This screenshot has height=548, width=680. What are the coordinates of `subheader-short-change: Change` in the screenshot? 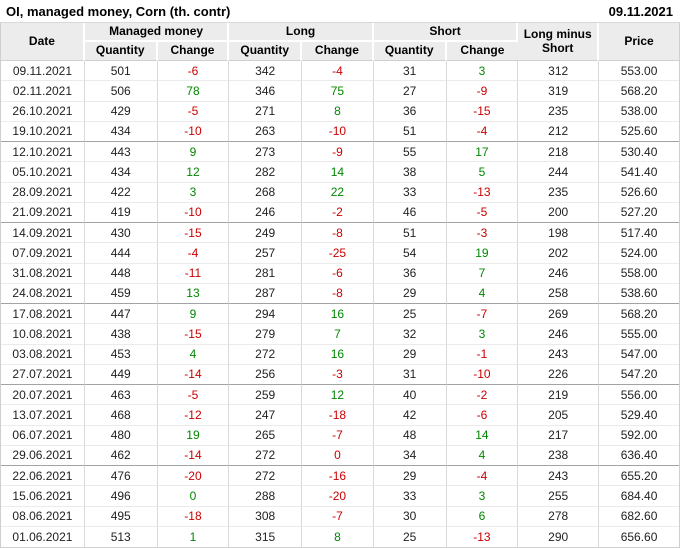 It's located at (482, 51).